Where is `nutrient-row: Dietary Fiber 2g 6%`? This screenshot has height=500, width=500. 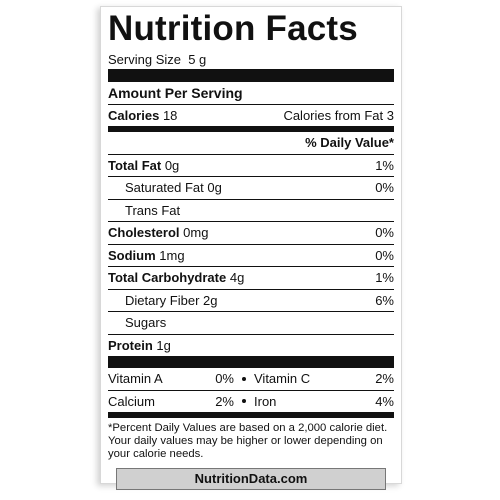
nutrient-row: Dietary Fiber 2g 6% is located at coordinates (251, 301).